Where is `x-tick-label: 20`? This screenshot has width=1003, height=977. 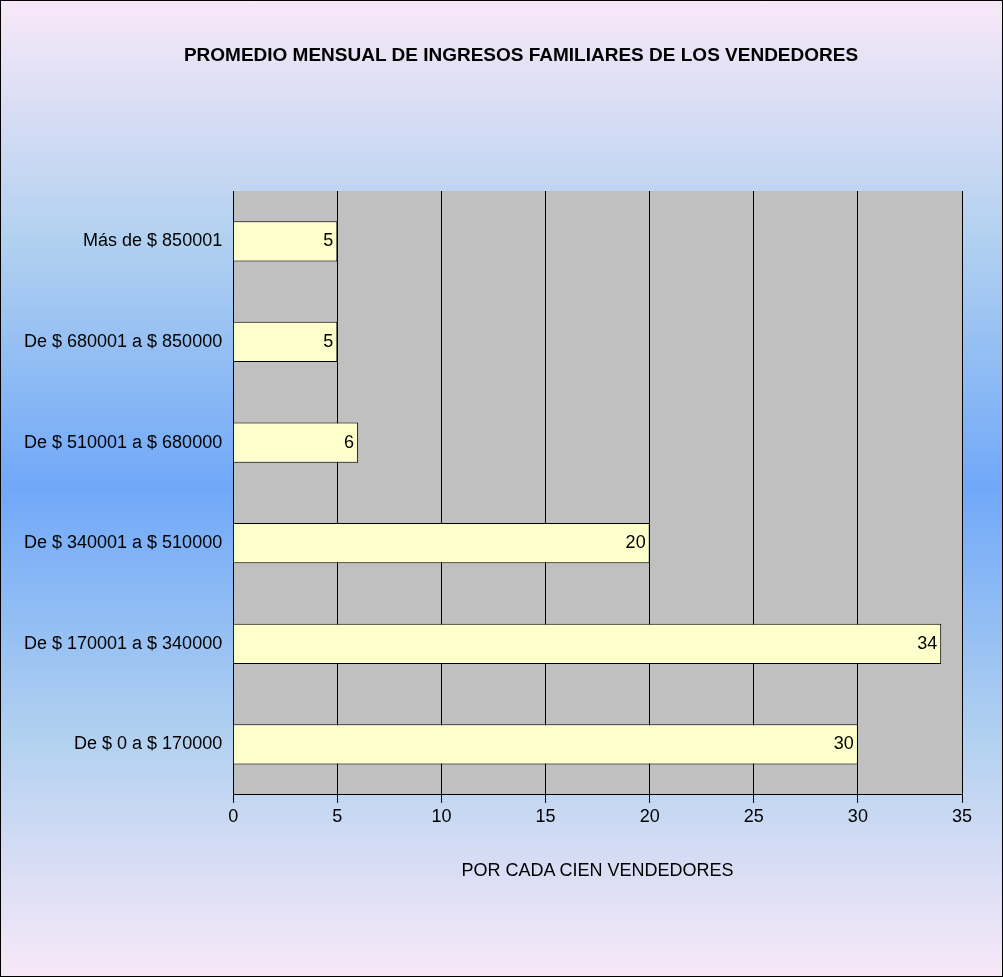 x-tick-label: 20 is located at coordinates (649, 815).